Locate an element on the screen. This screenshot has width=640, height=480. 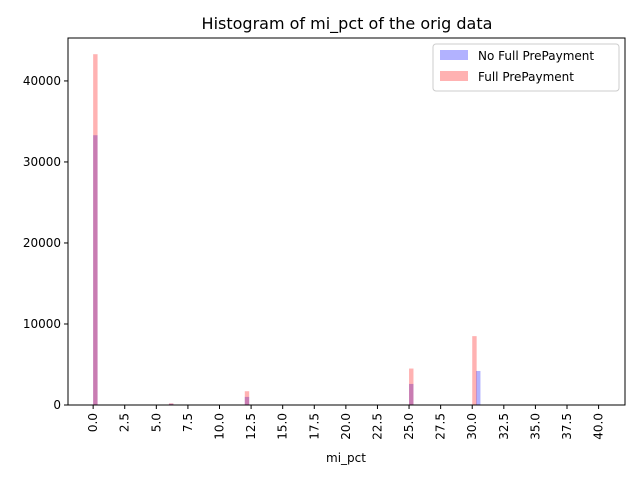
x-tick-label-15: 37.5 is located at coordinates (567, 426).